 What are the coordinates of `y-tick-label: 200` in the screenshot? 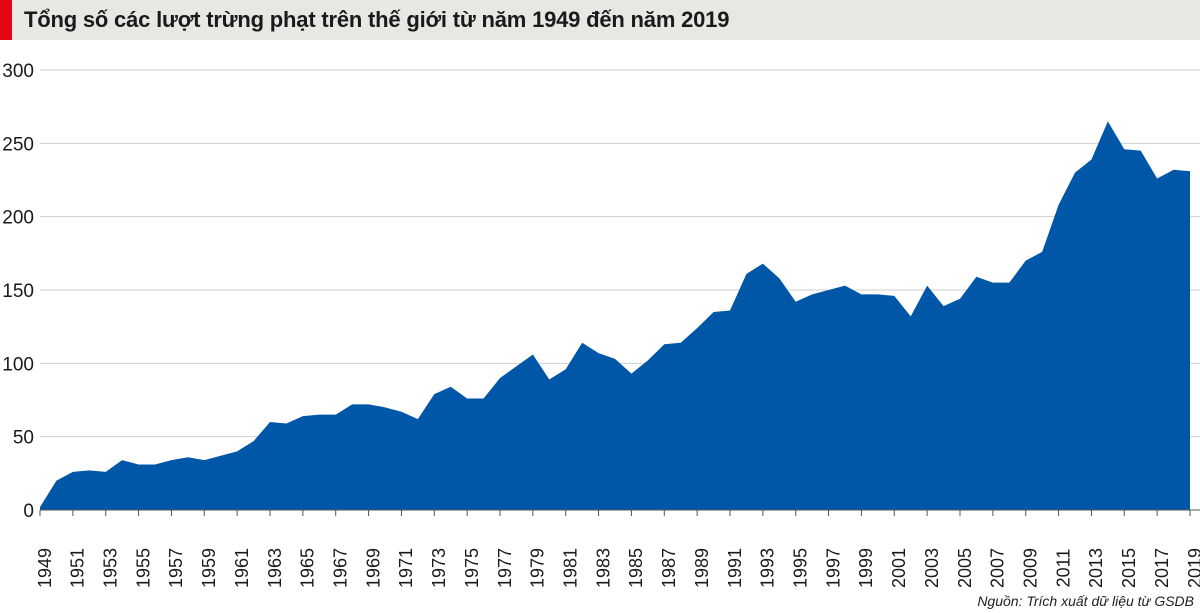 It's located at (18, 218).